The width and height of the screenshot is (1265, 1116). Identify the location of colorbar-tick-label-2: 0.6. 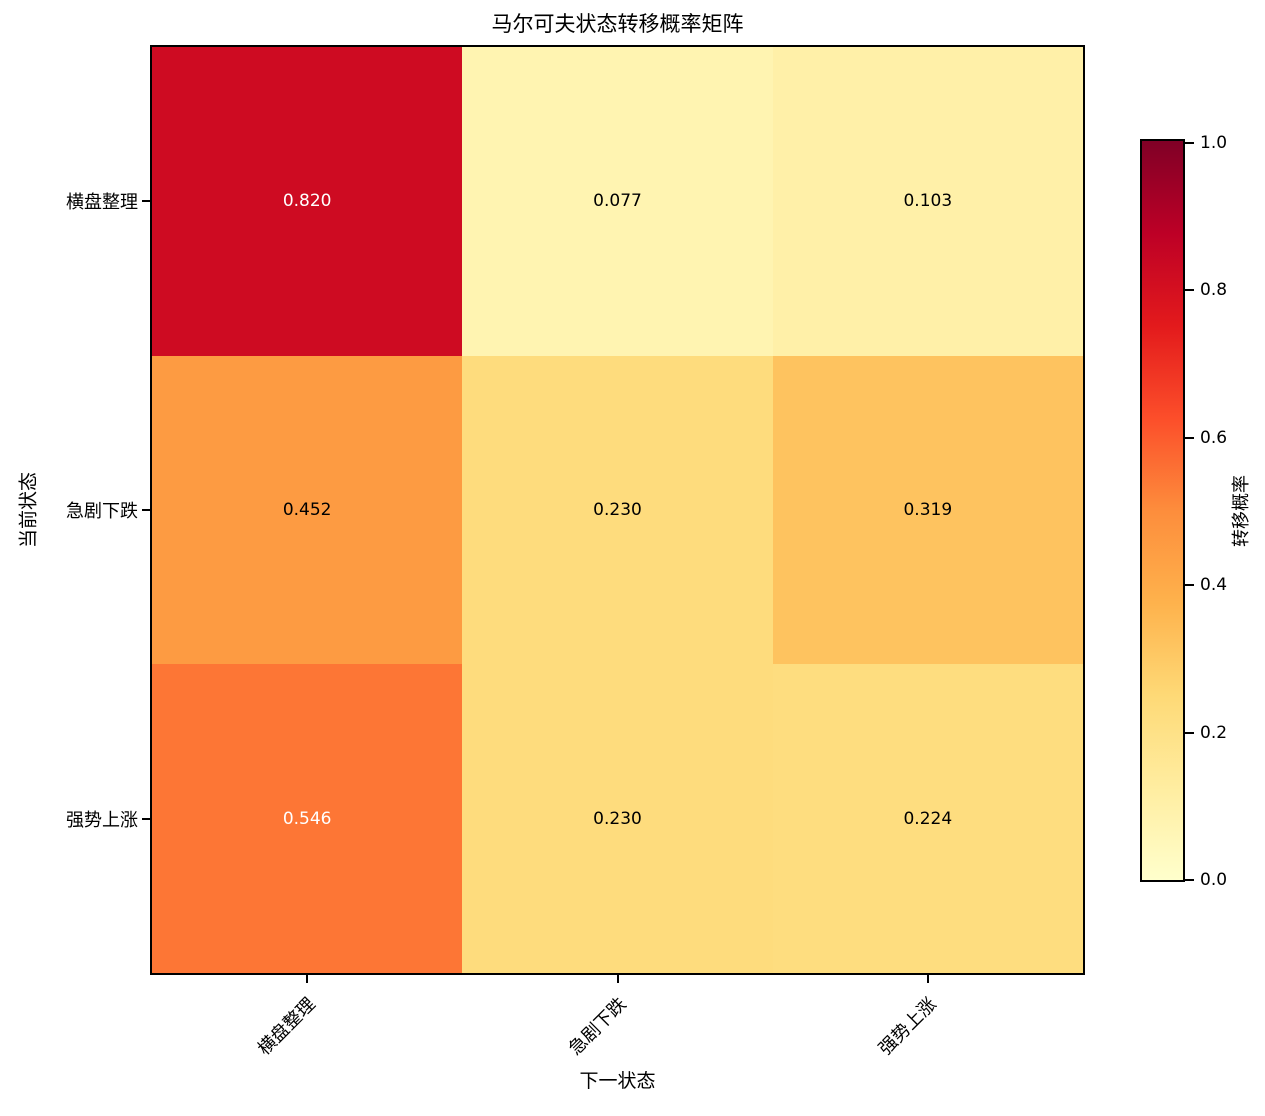
(1214, 437).